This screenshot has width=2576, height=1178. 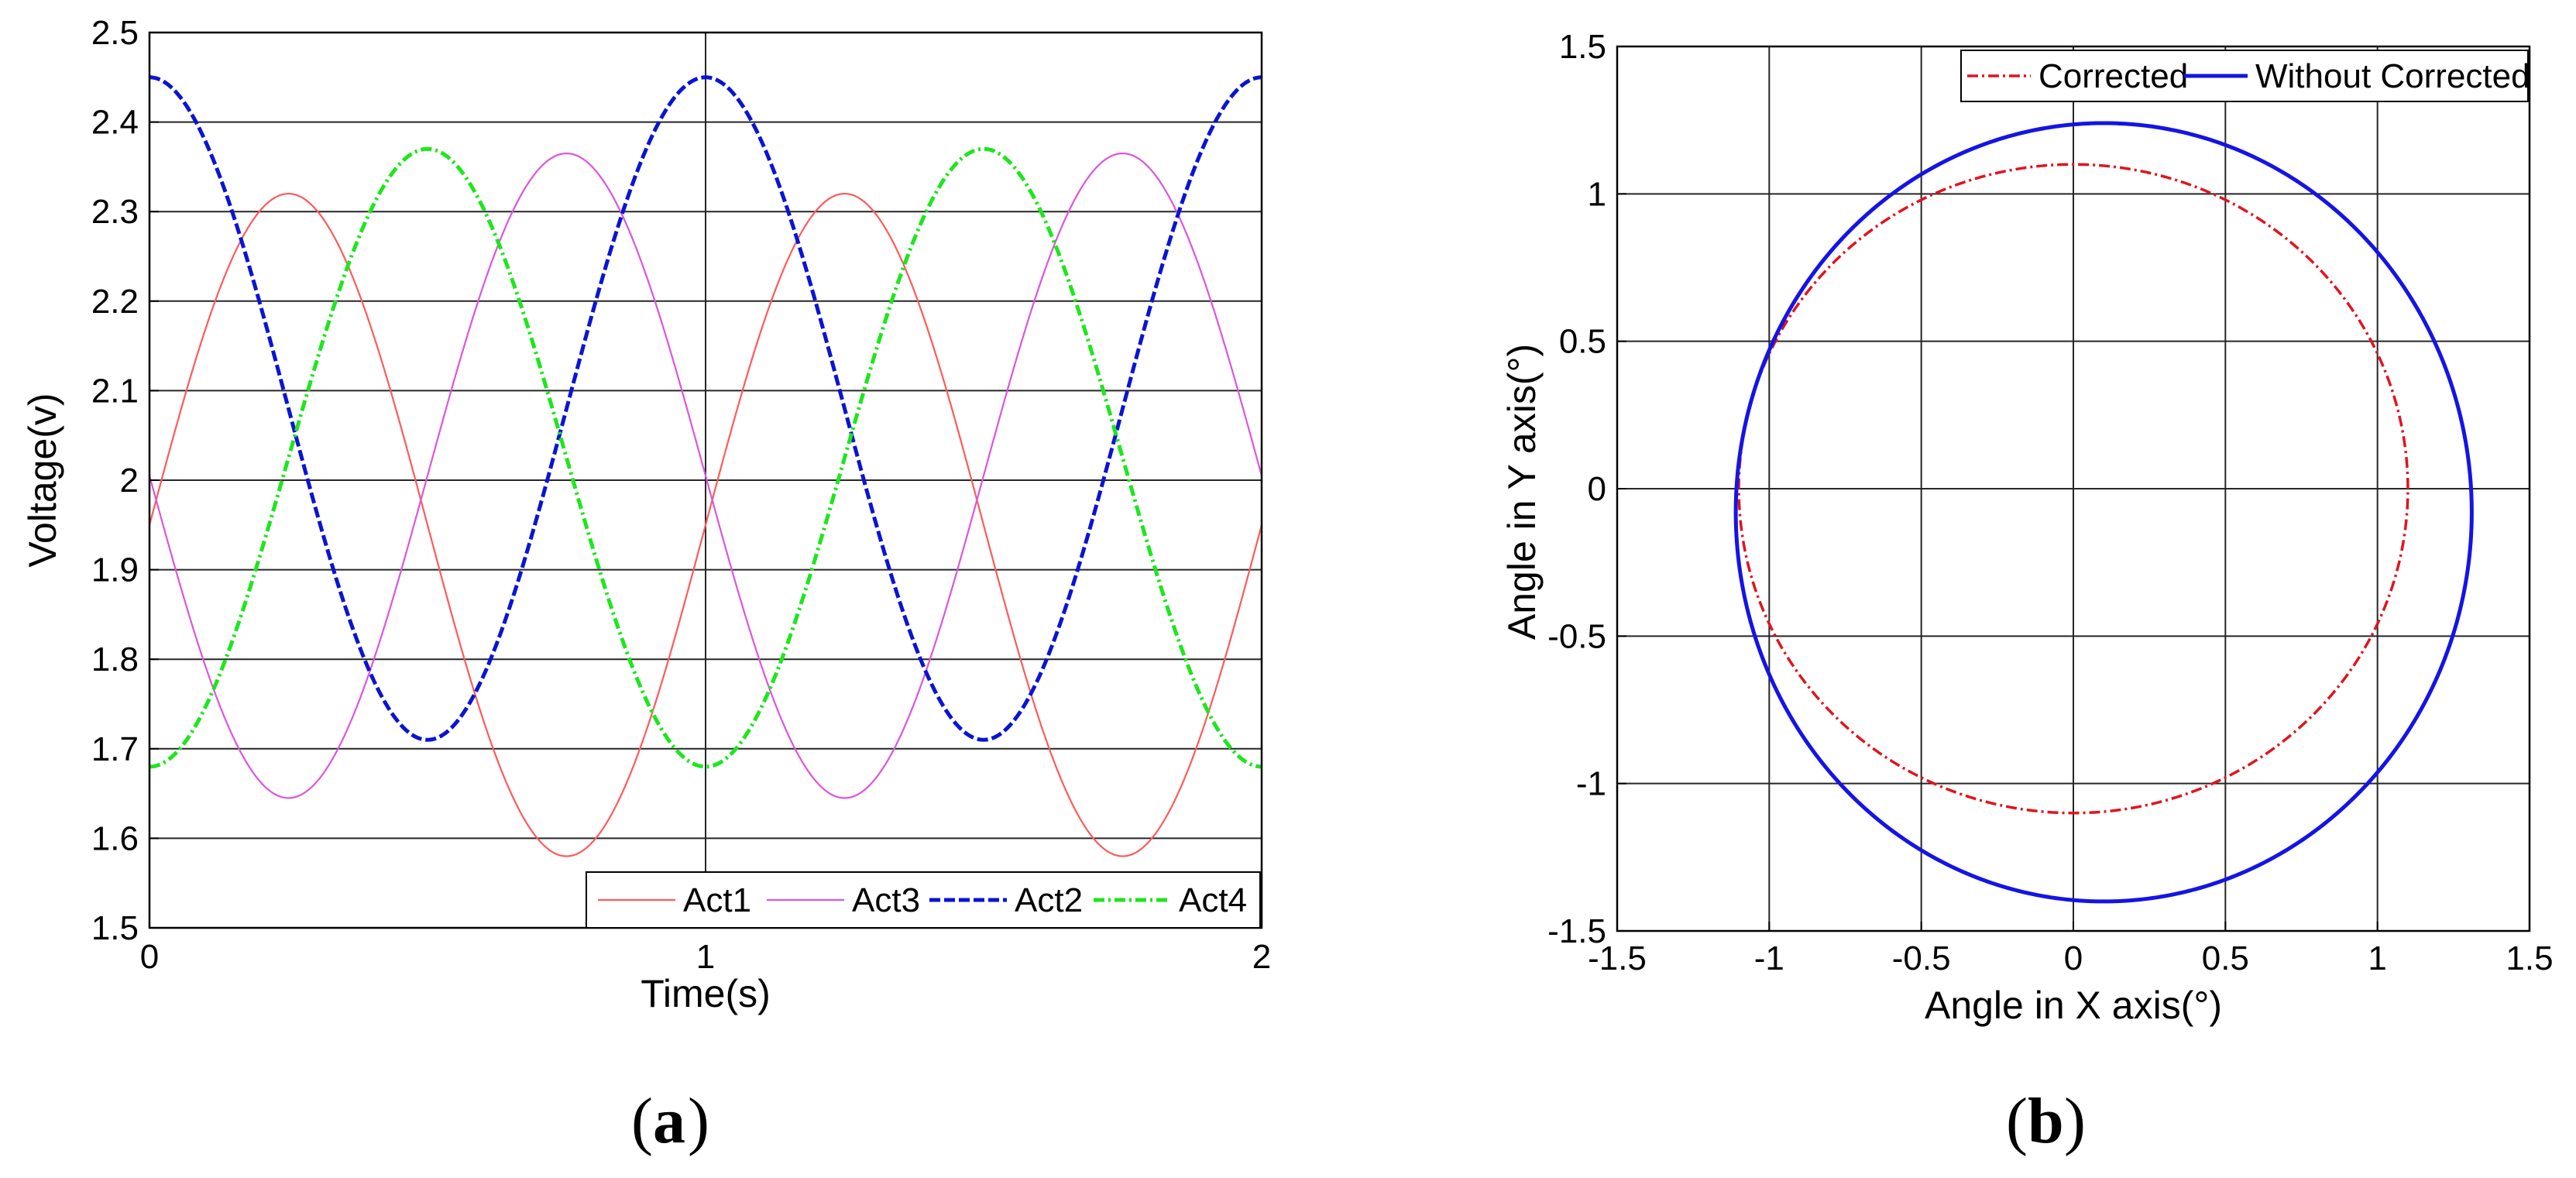 What do you see at coordinates (1921, 958) in the screenshot?
I see `x-tick-label: -0.5` at bounding box center [1921, 958].